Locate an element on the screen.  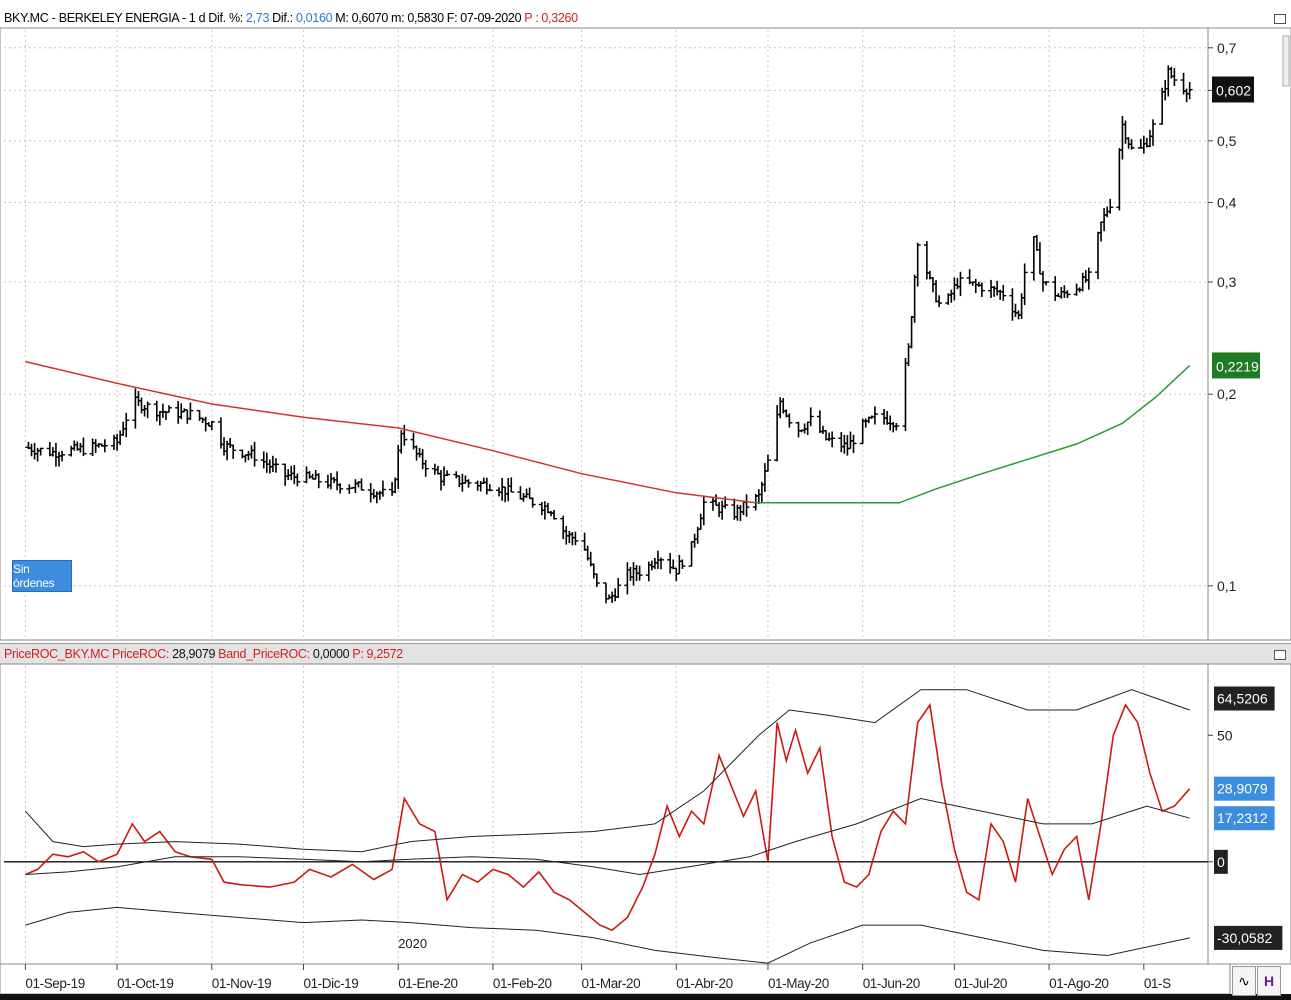
roc-series-lower-band is located at coordinates (607, 935).